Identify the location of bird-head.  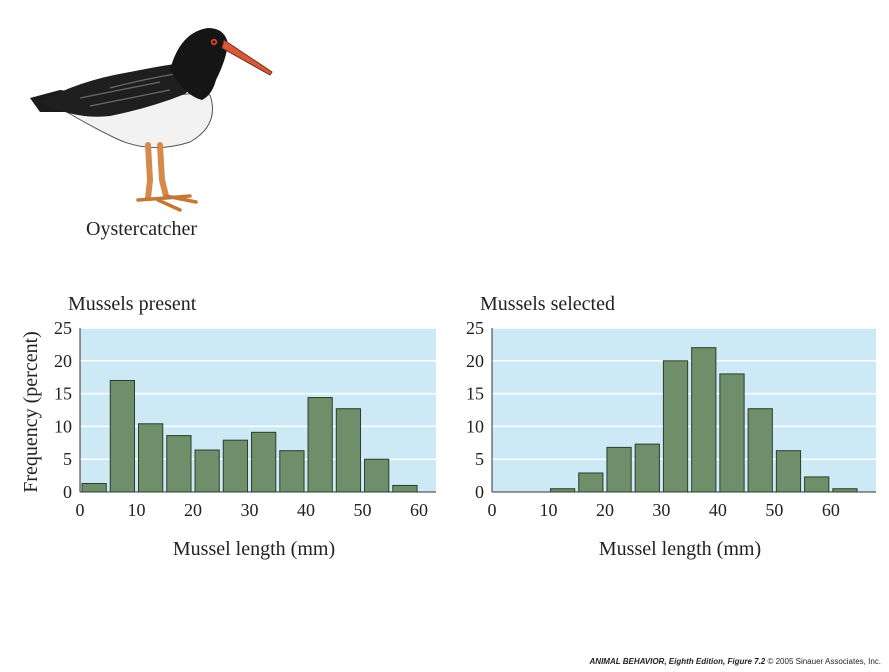
(199, 64).